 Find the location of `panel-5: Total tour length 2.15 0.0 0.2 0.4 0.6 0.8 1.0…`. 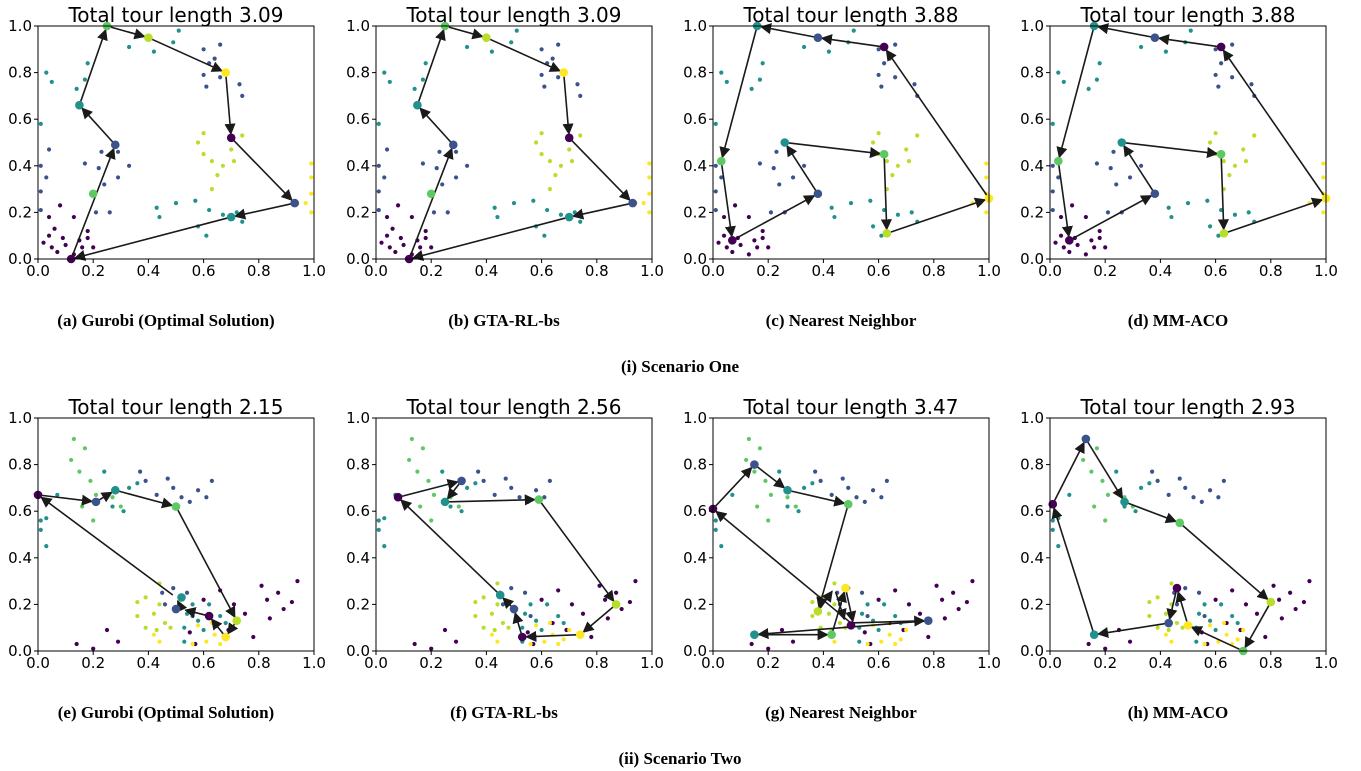

panel-5: Total tour length 2.15 0.0 0.2 0.4 0.6 0.8 1.0… is located at coordinates (167, 558).